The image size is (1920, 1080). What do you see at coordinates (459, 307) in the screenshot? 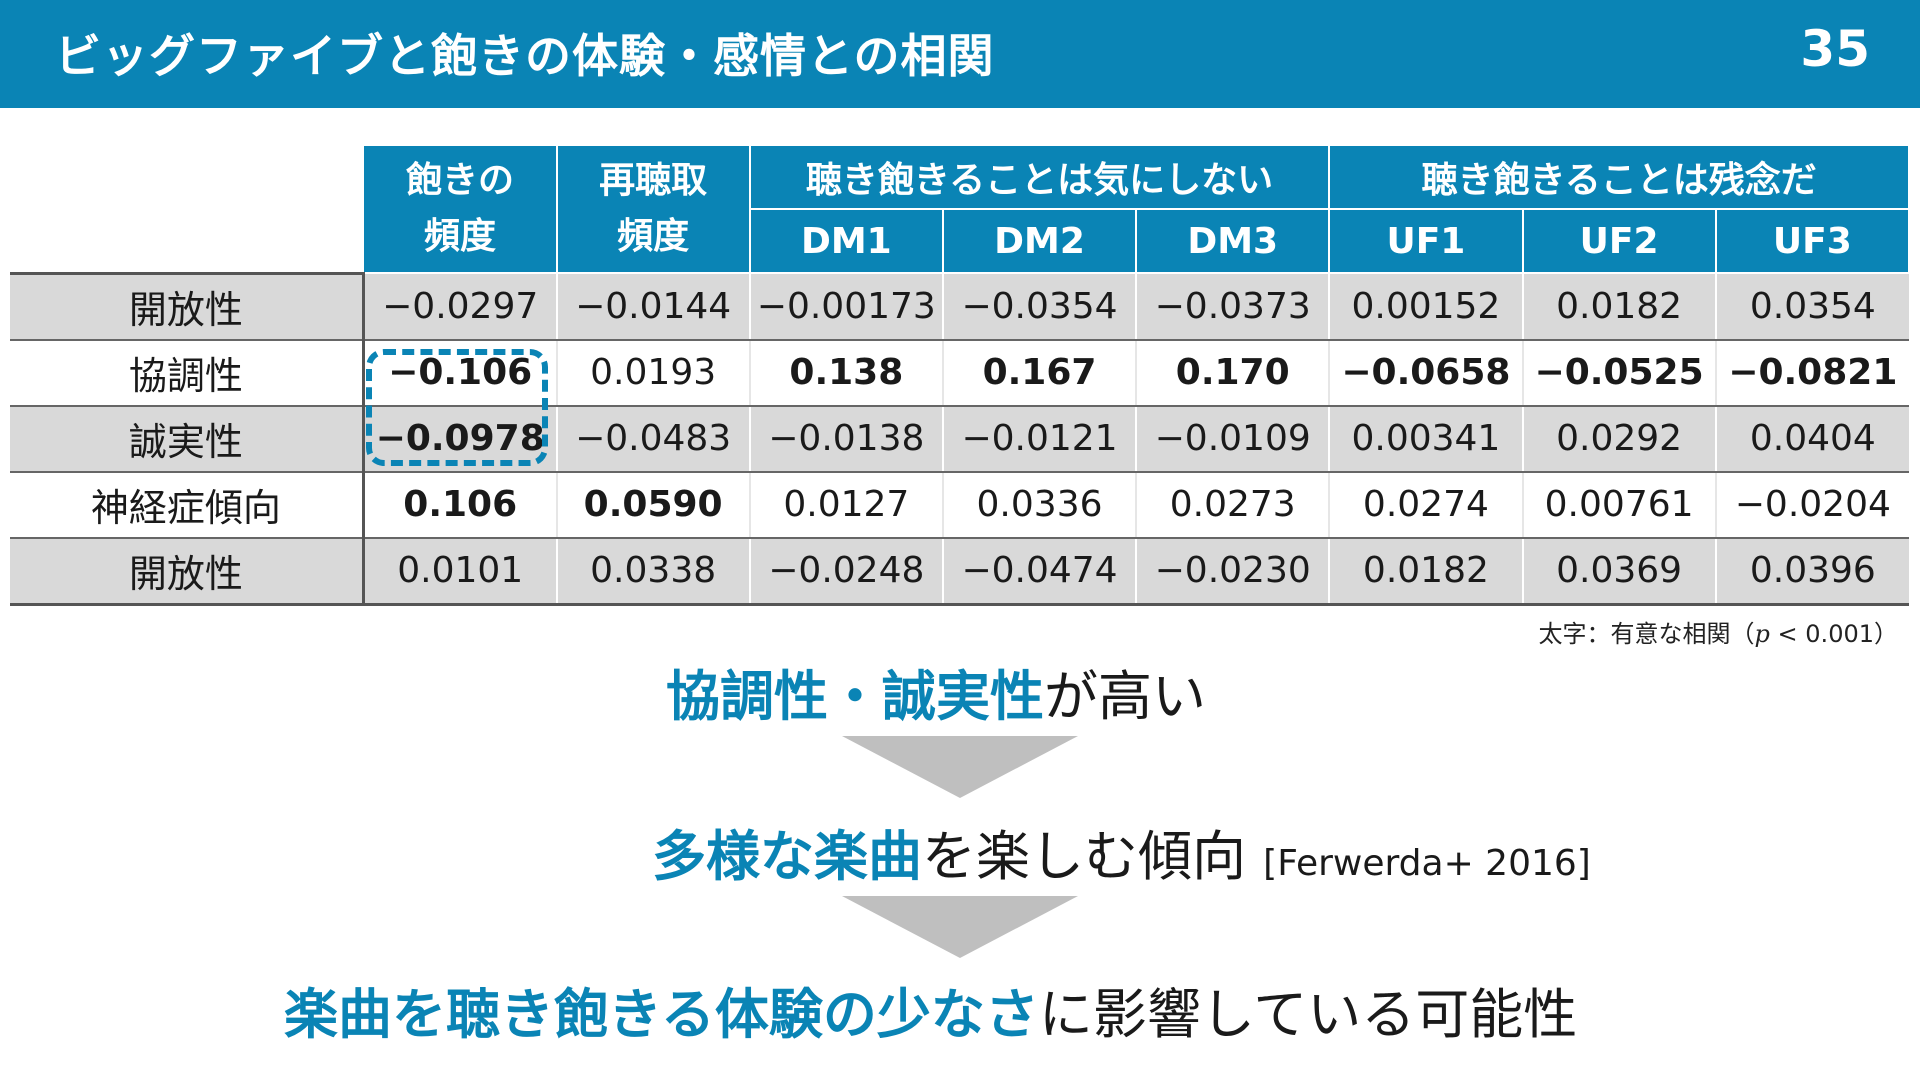
I see `table-cell: −0.0297` at bounding box center [459, 307].